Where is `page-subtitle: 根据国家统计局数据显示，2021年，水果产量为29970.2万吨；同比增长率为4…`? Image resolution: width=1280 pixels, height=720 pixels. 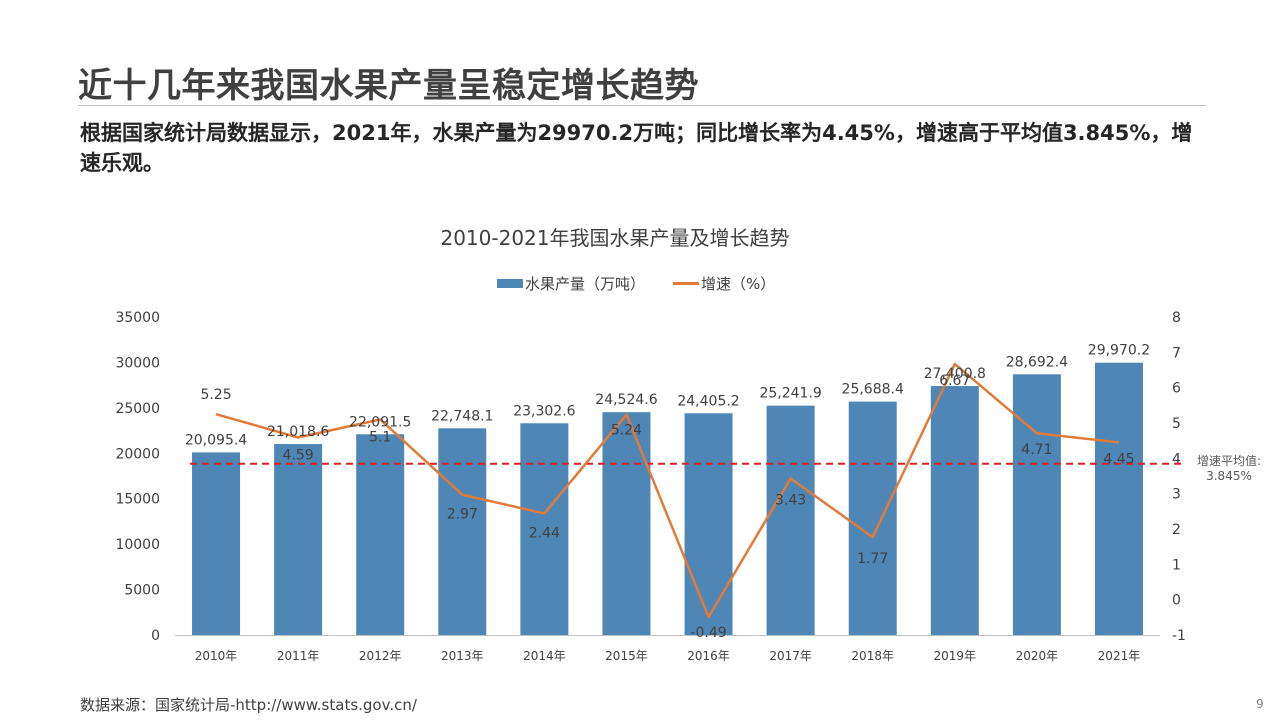 page-subtitle: 根据国家统计局数据显示，2021年，水果产量为29970.2万吨；同比增长率为4… is located at coordinates (636, 148).